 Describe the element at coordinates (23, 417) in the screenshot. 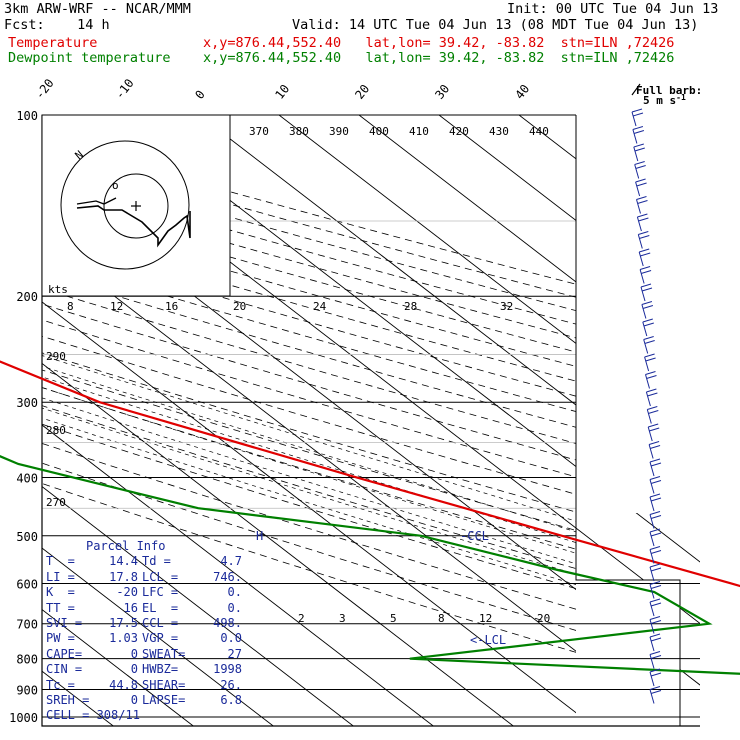

I see `pressure-axis-labels: 100 200 300 400 500 600 700 800 900 1000` at that location.